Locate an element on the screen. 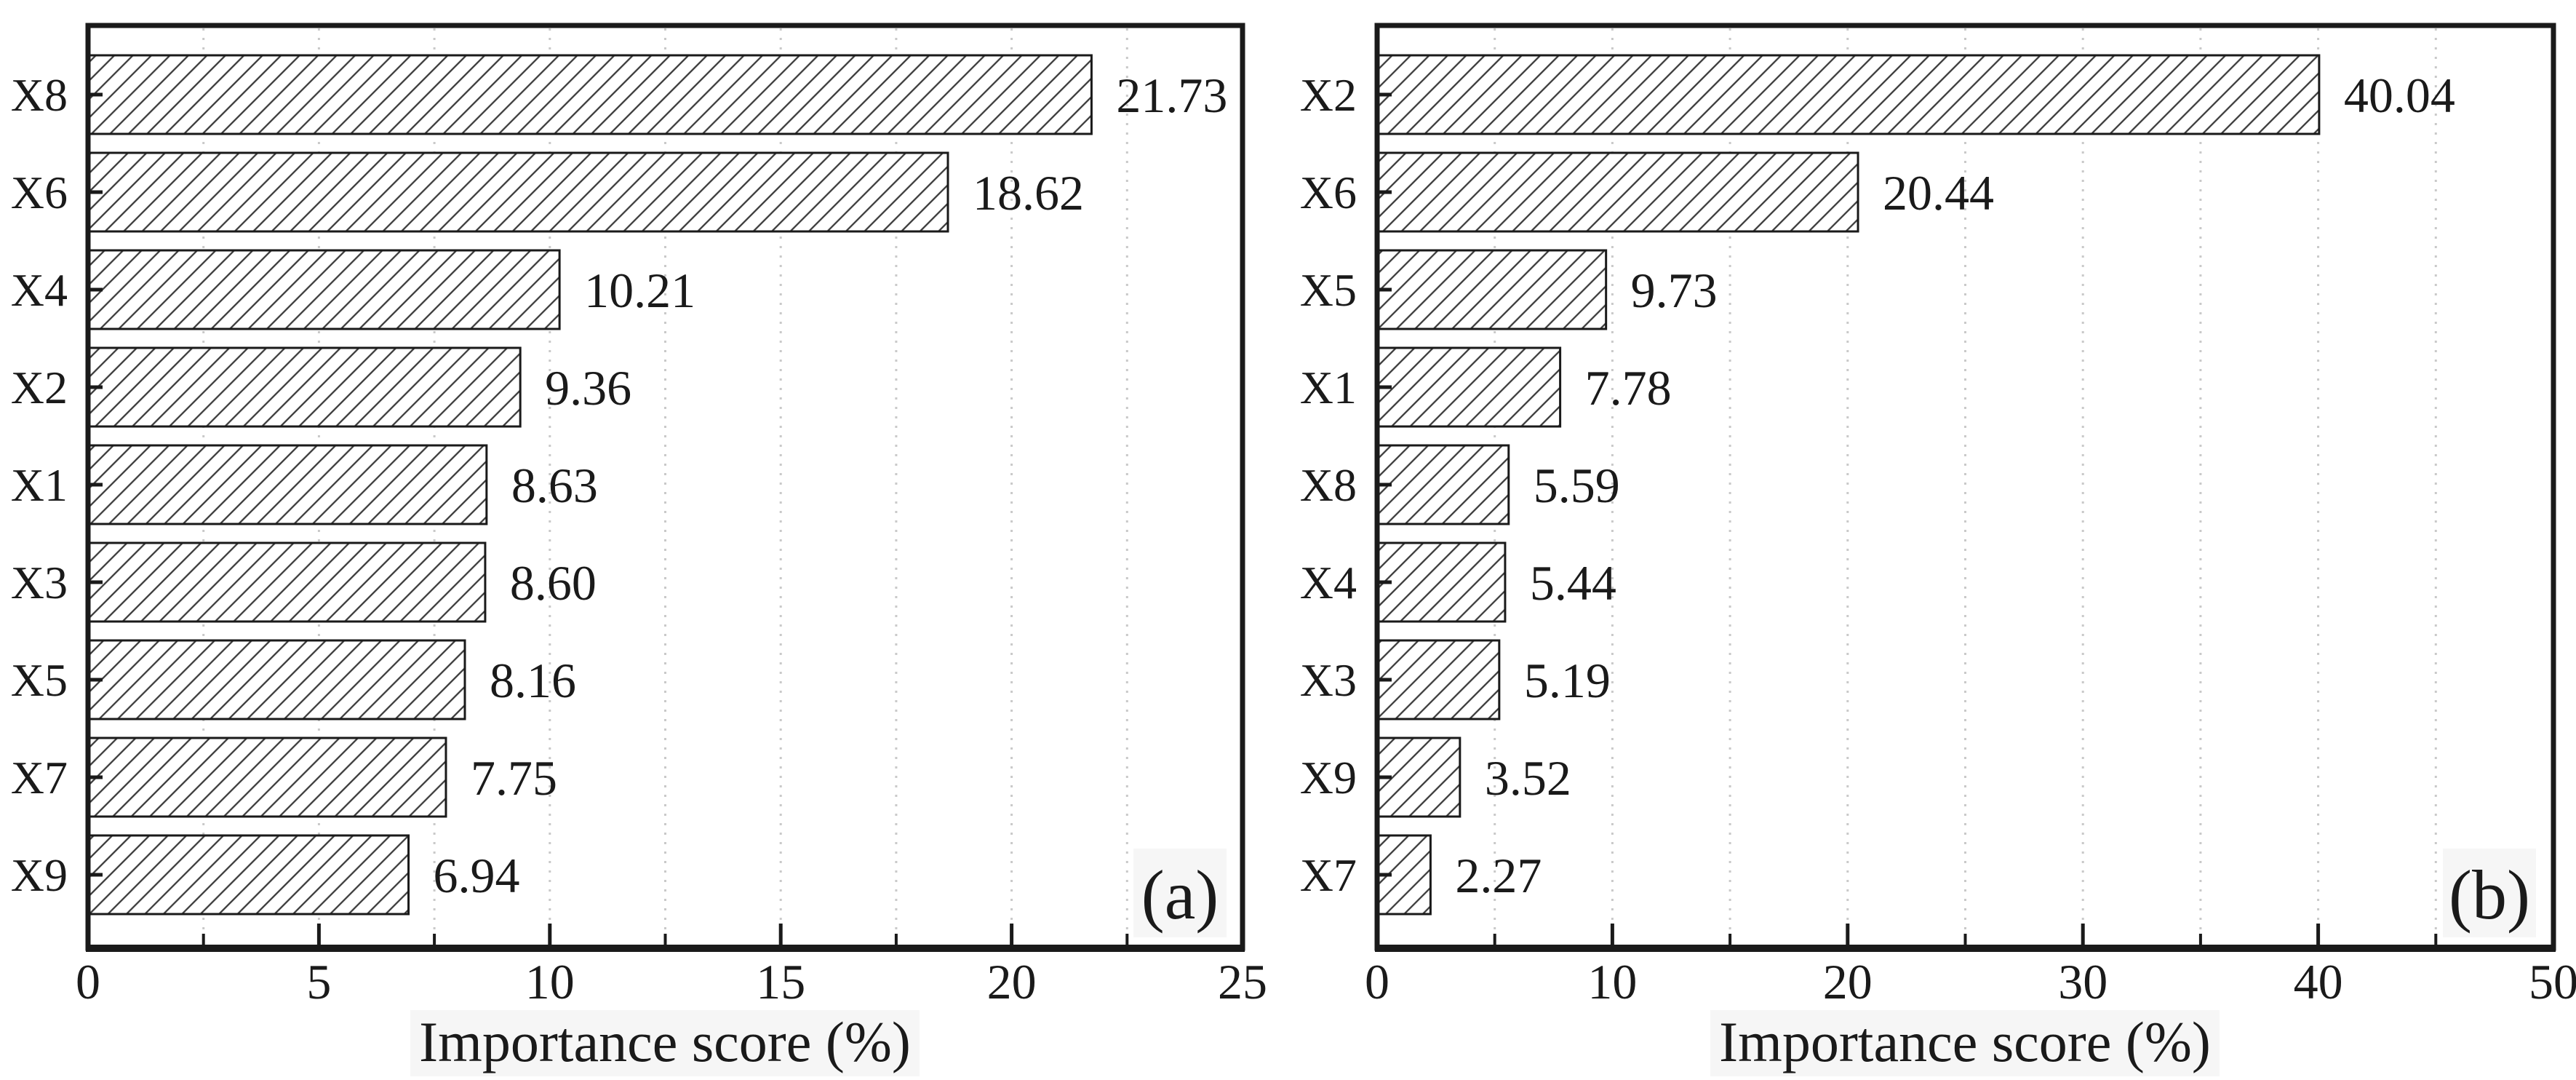  bar-value-label: 7.75 is located at coordinates (514, 778).